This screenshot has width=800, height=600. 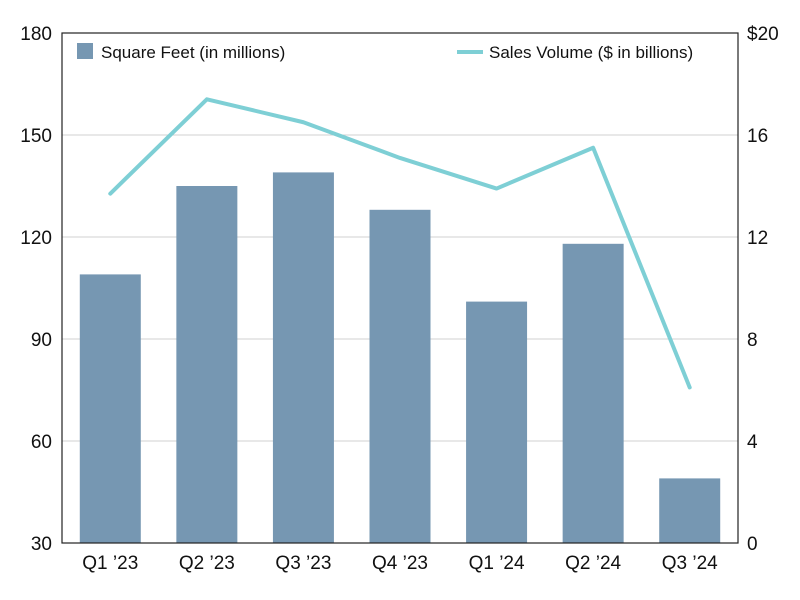 I want to click on left-tick-label: 180, so click(x=36, y=34).